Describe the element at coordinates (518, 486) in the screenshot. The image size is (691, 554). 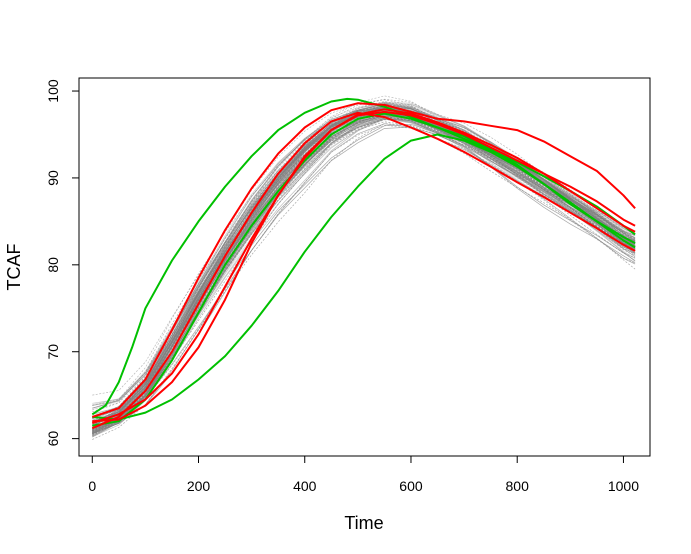
I see `x-tick-label: 800` at that location.